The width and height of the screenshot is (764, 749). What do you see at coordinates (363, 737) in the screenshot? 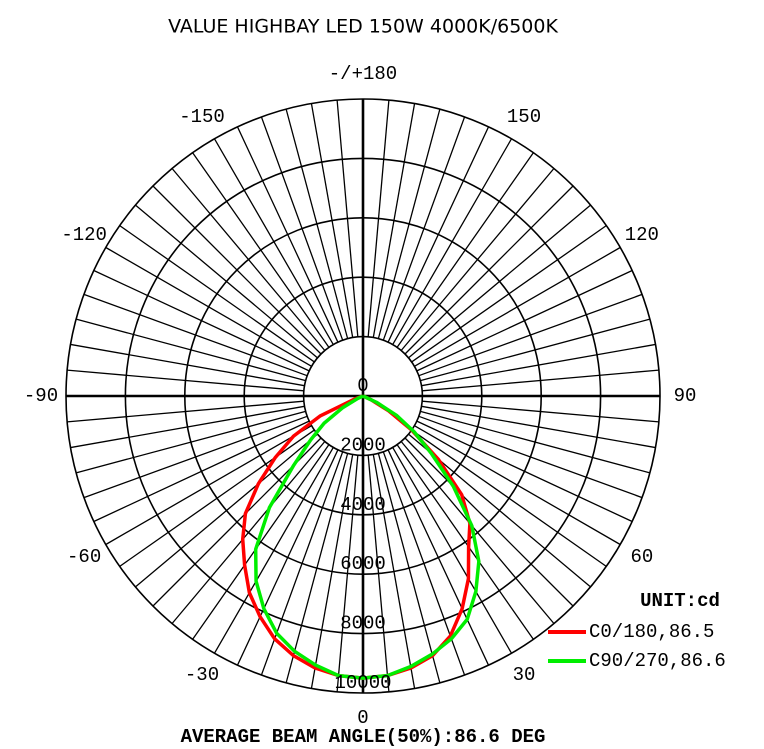
I see `footer: AVERAGE BEAM ANGLE(50%):86.6 DEG` at bounding box center [363, 737].